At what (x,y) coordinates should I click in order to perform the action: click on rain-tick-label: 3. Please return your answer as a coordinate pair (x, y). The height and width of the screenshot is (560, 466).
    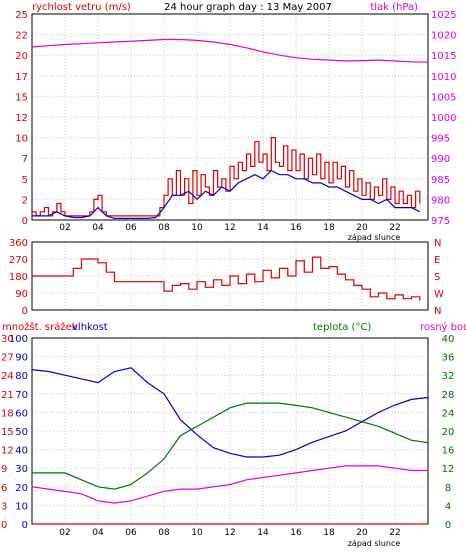
    Looking at the image, I should click on (4, 506).